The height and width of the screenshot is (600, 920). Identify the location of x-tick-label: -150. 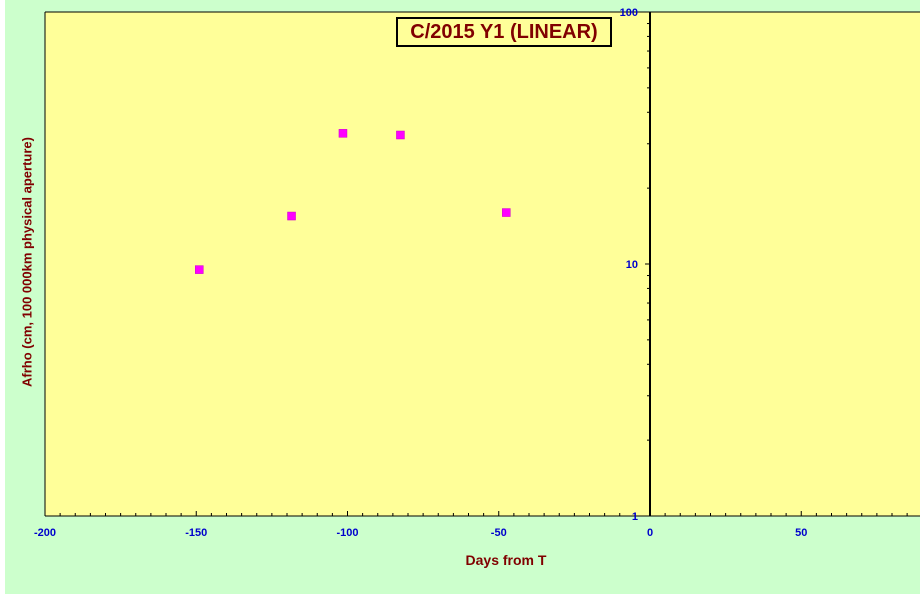
(196, 533).